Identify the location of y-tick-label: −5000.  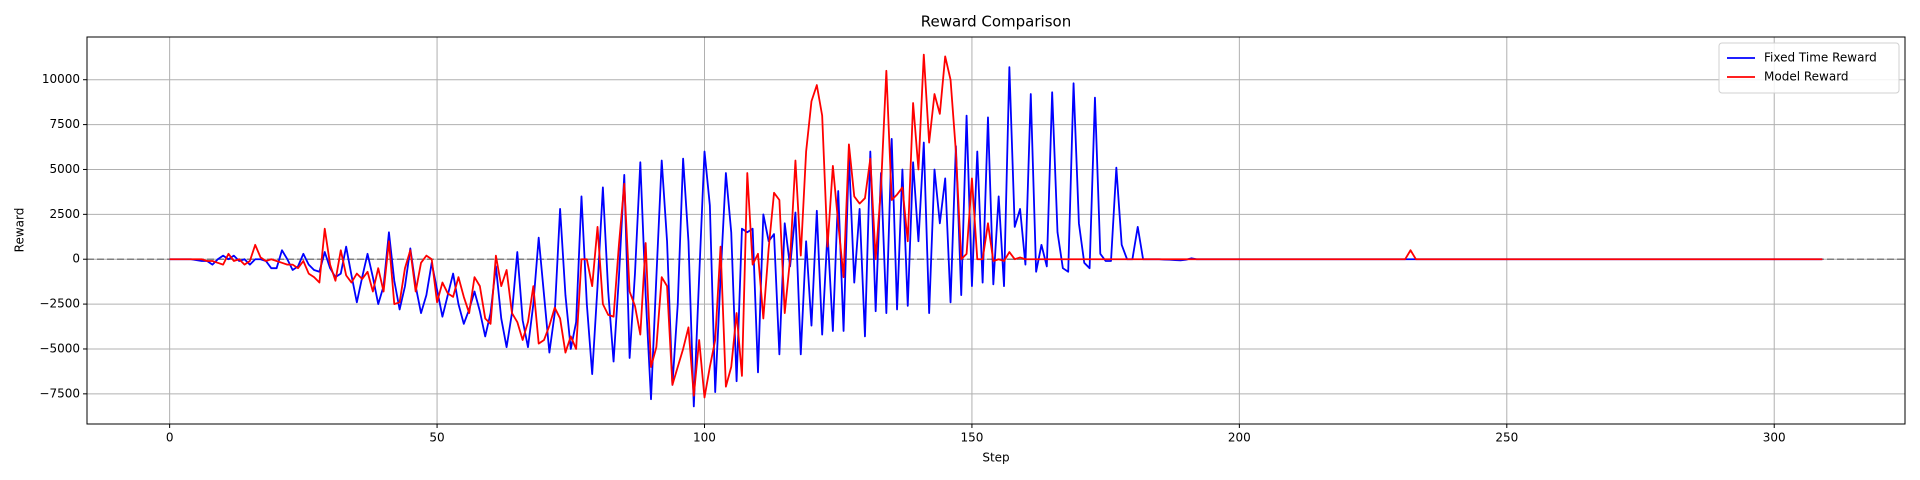
(59, 348).